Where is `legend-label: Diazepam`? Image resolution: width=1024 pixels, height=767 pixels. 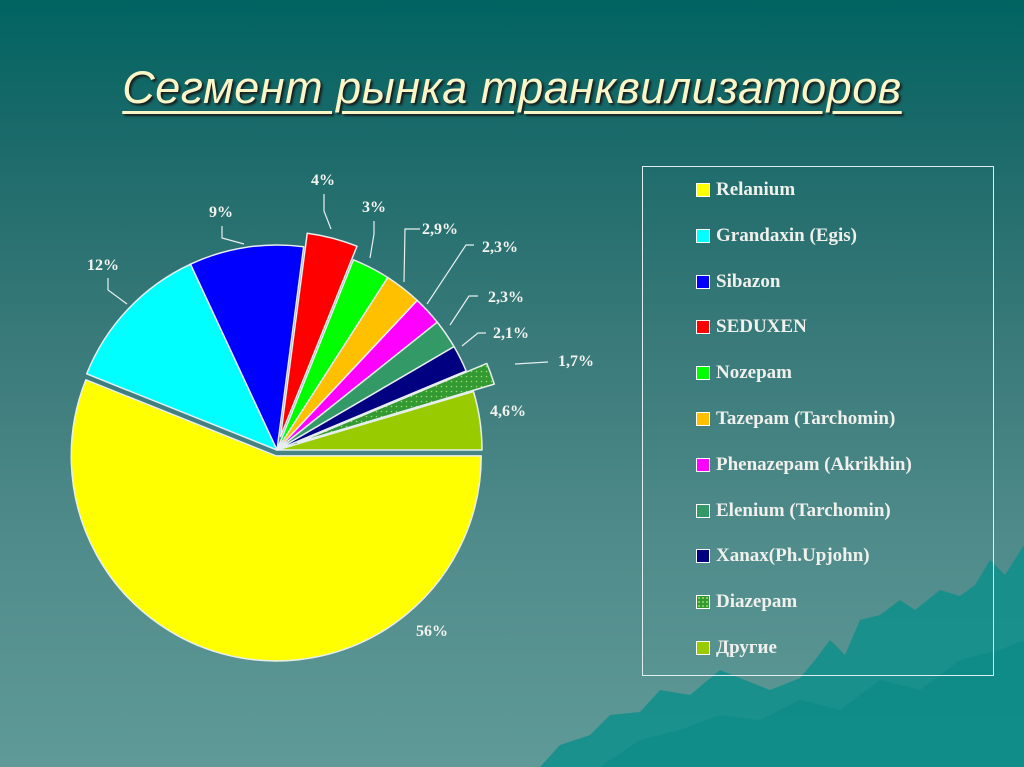 legend-label: Diazepam is located at coordinates (757, 602).